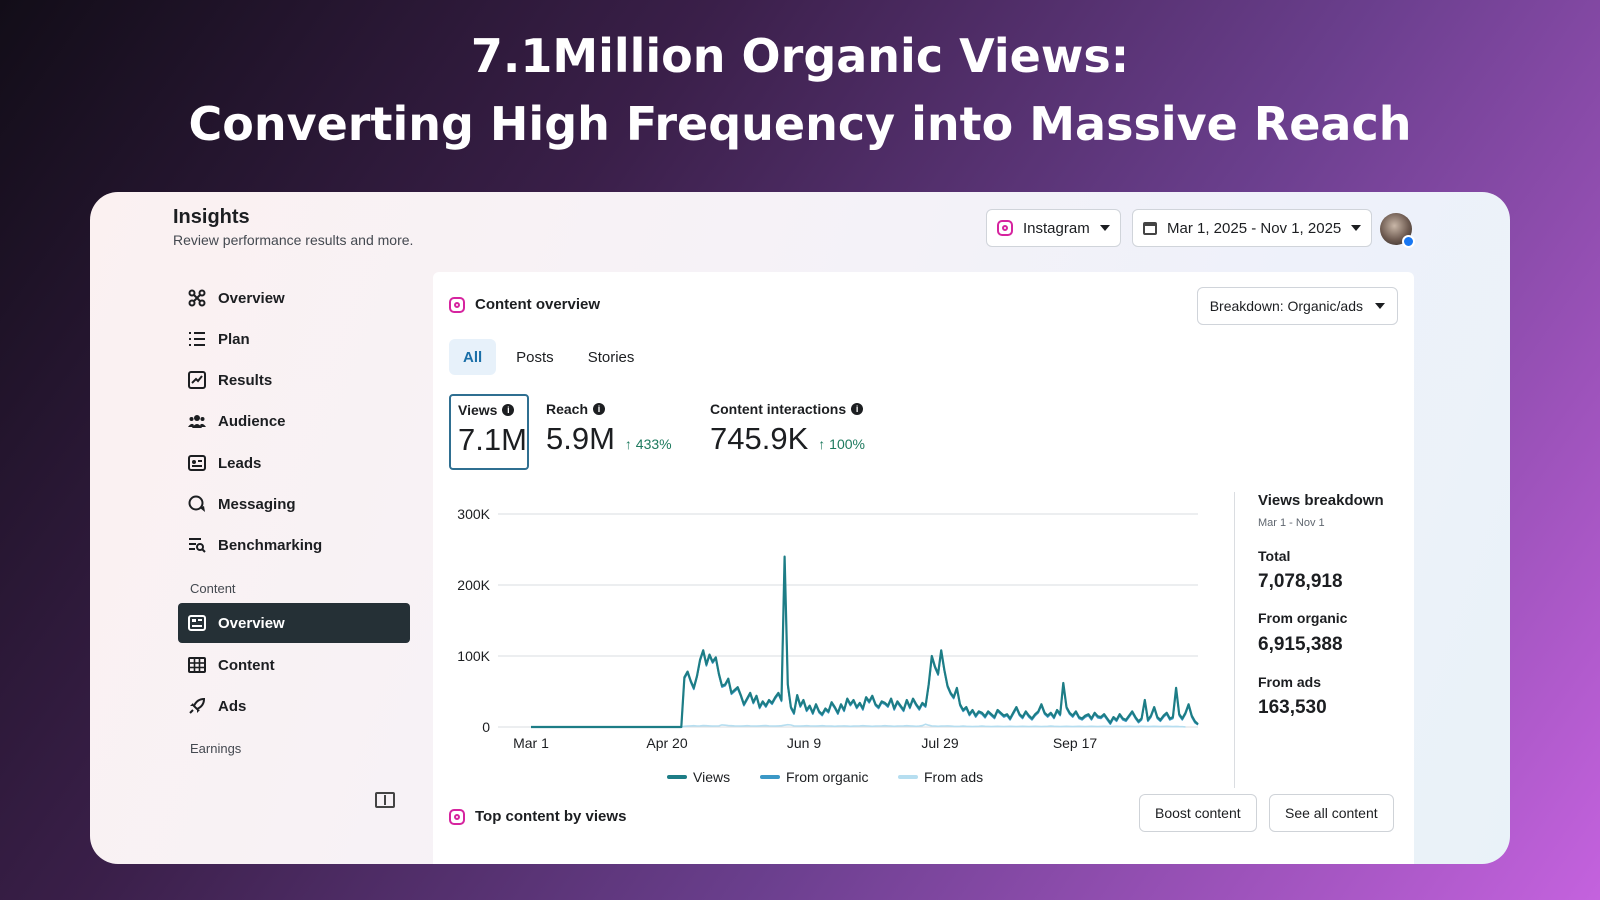  I want to click on panel-title: Content overview, so click(538, 304).